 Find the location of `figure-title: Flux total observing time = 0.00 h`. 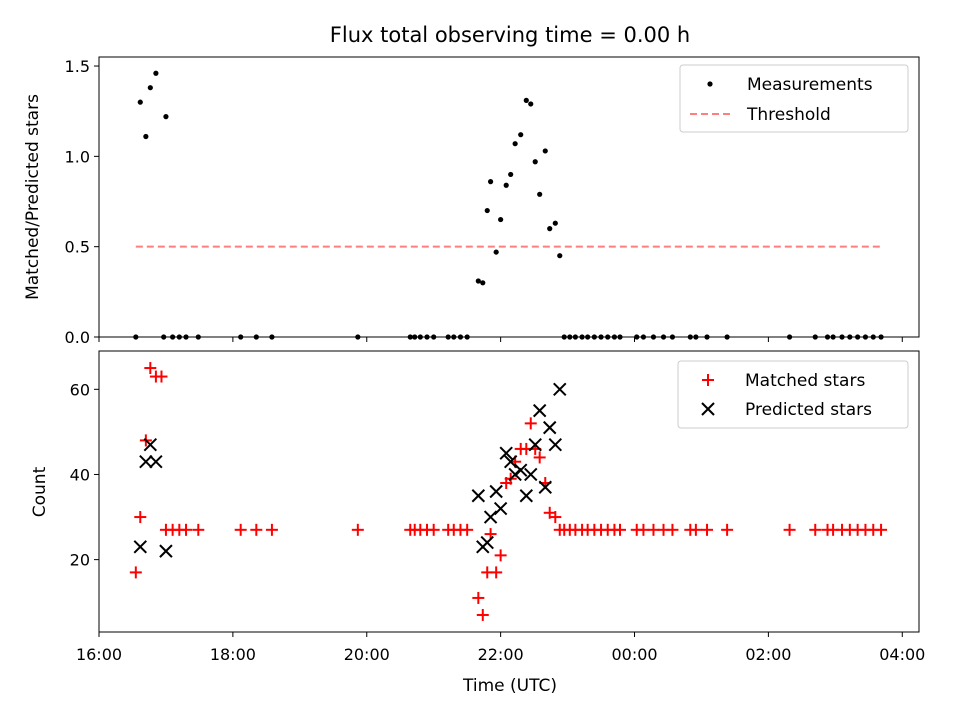

figure-title: Flux total observing time = 0.00 h is located at coordinates (510, 35).